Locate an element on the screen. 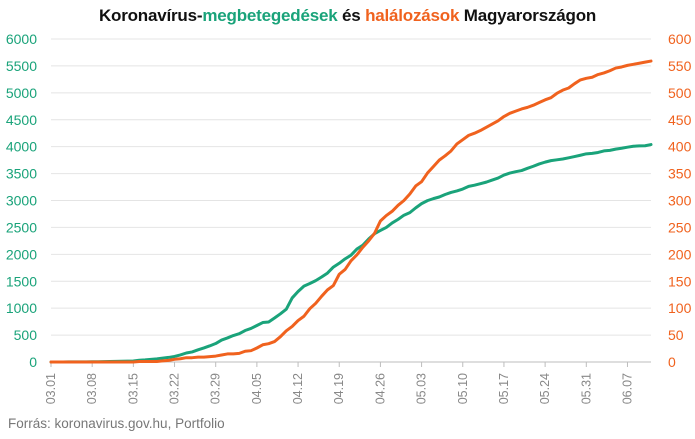 The height and width of the screenshot is (439, 695). title-suffix: Magyarországon is located at coordinates (528, 15).